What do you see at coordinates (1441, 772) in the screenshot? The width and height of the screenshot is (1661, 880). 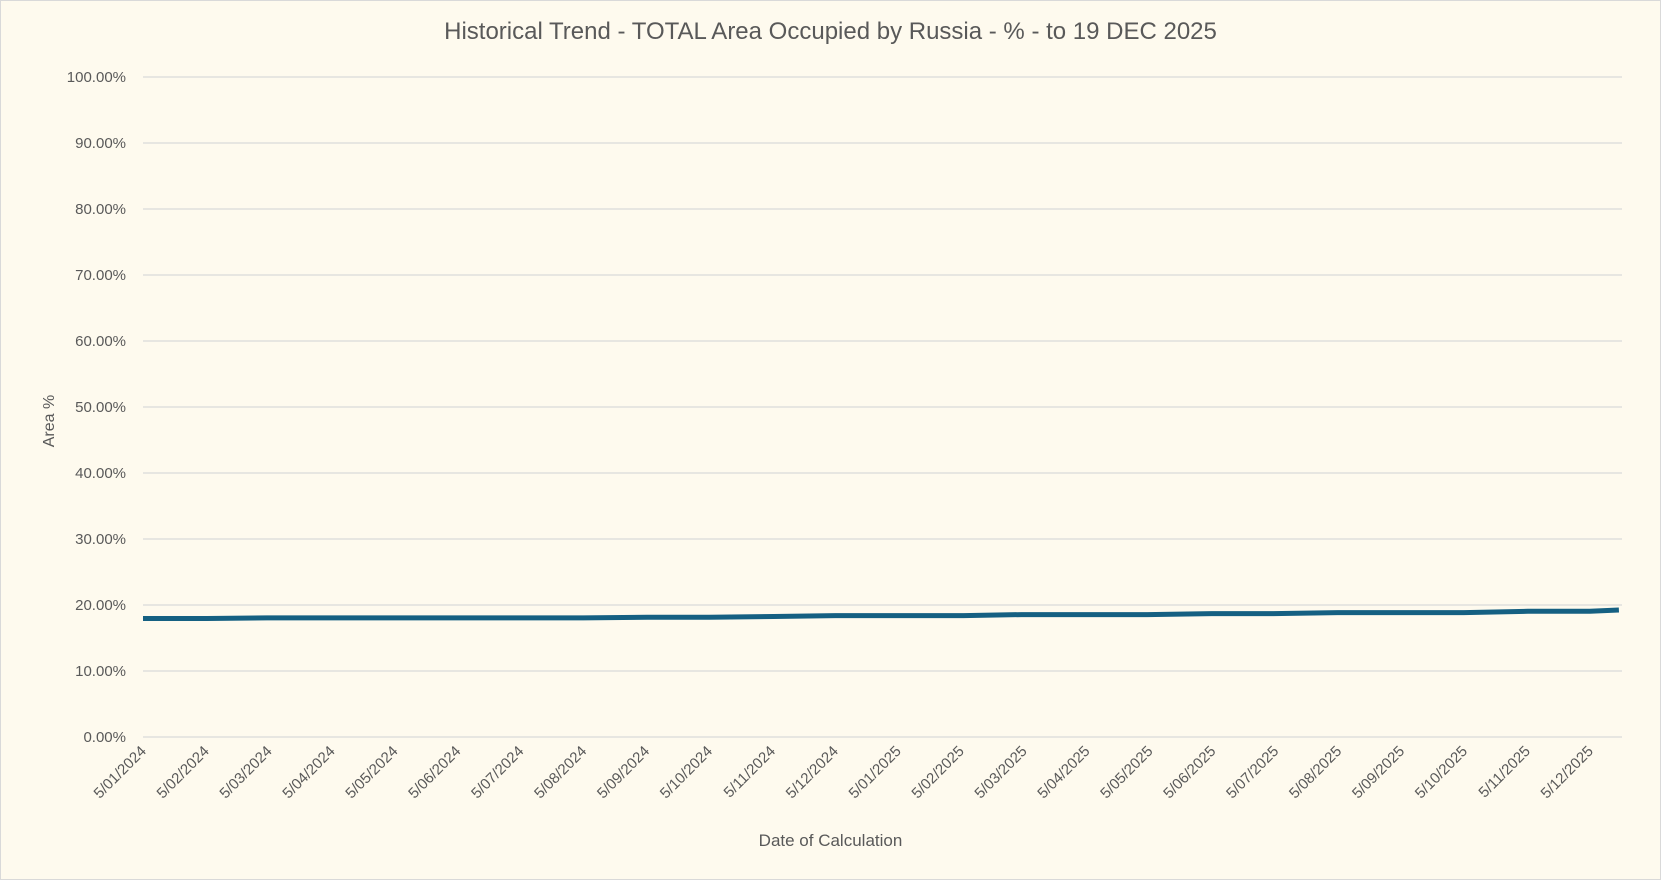 I see `x-tick-label: 5/10/2025` at bounding box center [1441, 772].